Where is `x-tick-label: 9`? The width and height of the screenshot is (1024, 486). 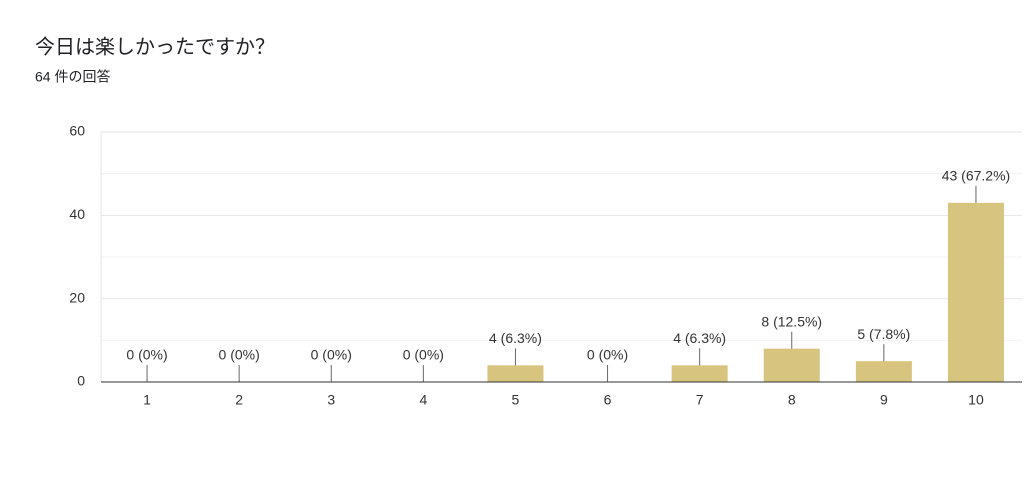 x-tick-label: 9 is located at coordinates (884, 400).